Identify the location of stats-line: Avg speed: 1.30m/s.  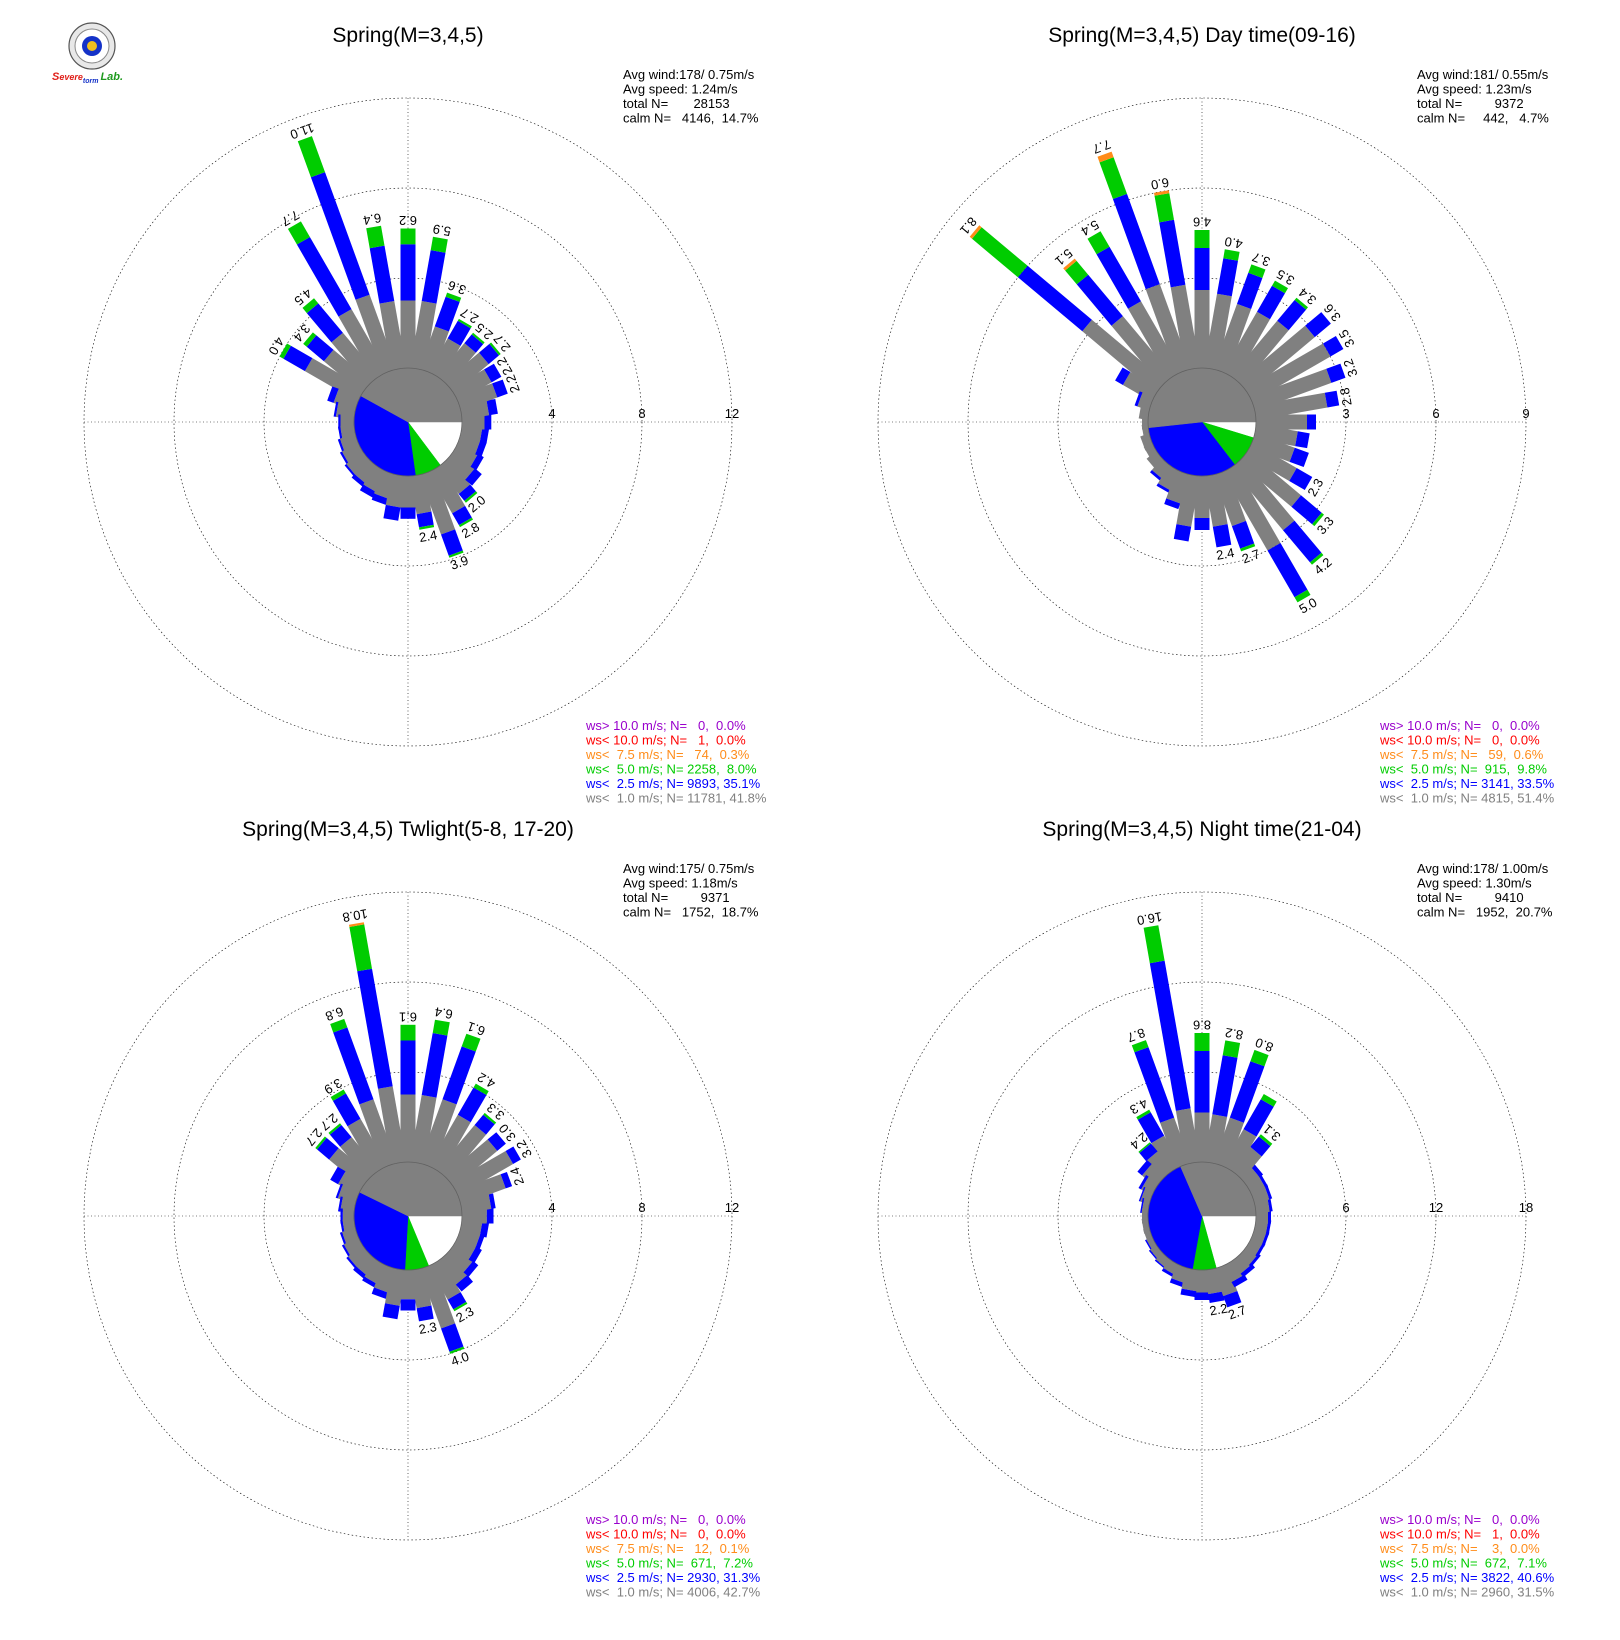
(1474, 883).